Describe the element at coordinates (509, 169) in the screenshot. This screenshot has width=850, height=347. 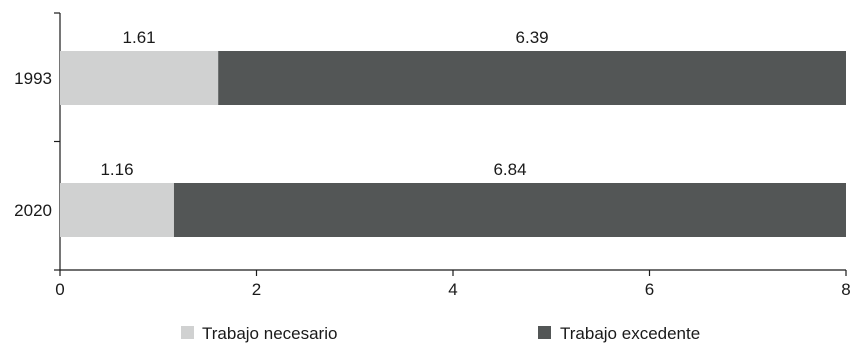
I see `data-label-2020-series-1: 6.84` at that location.